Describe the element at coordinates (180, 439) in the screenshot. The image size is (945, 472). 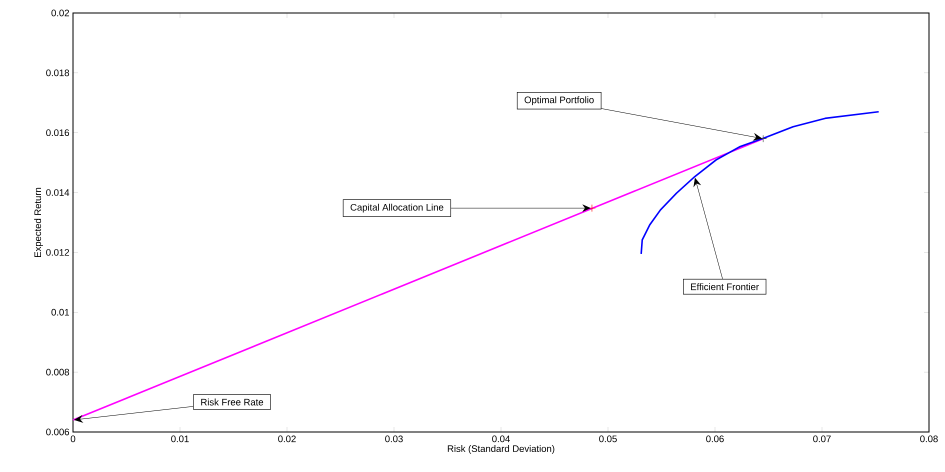
I see `x-tick-label: 0.01` at that location.